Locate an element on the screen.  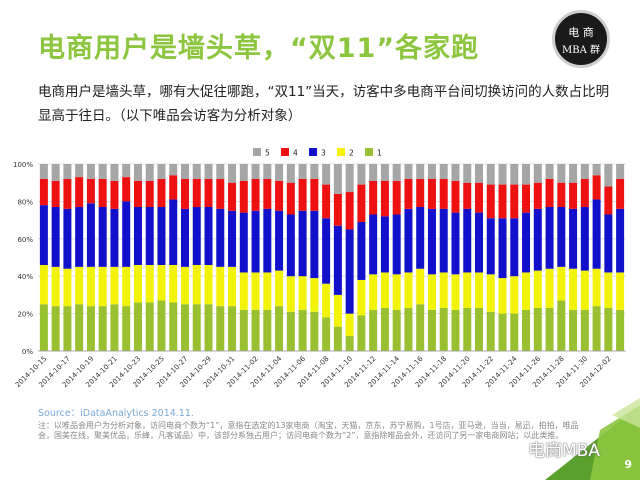
corner-triangle-accent is located at coordinates (626, 413).